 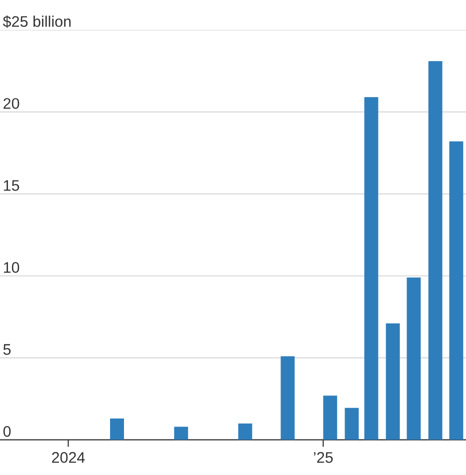 I want to click on y-tick-label: 10, so click(x=12, y=267).